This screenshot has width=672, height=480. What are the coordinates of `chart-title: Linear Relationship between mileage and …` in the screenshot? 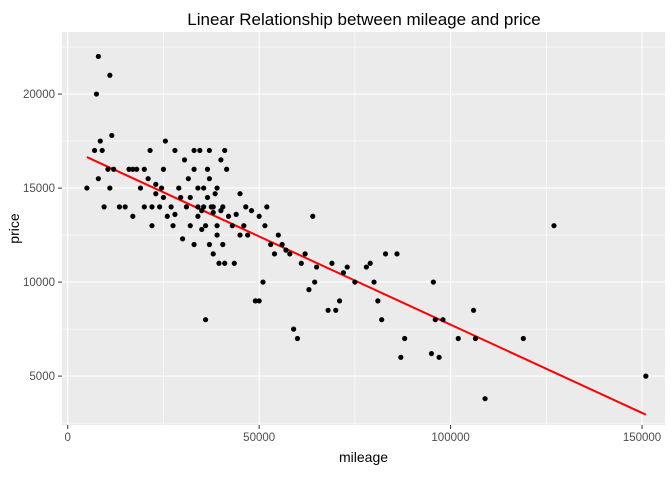 It's located at (363, 19).